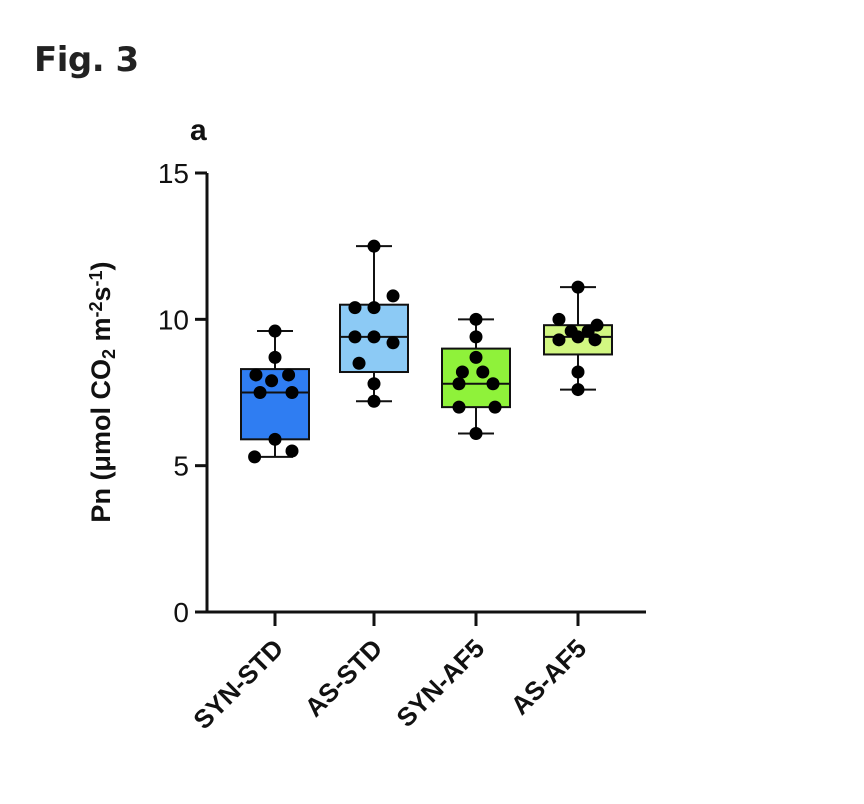  I want to click on data-points, so click(426, 351).